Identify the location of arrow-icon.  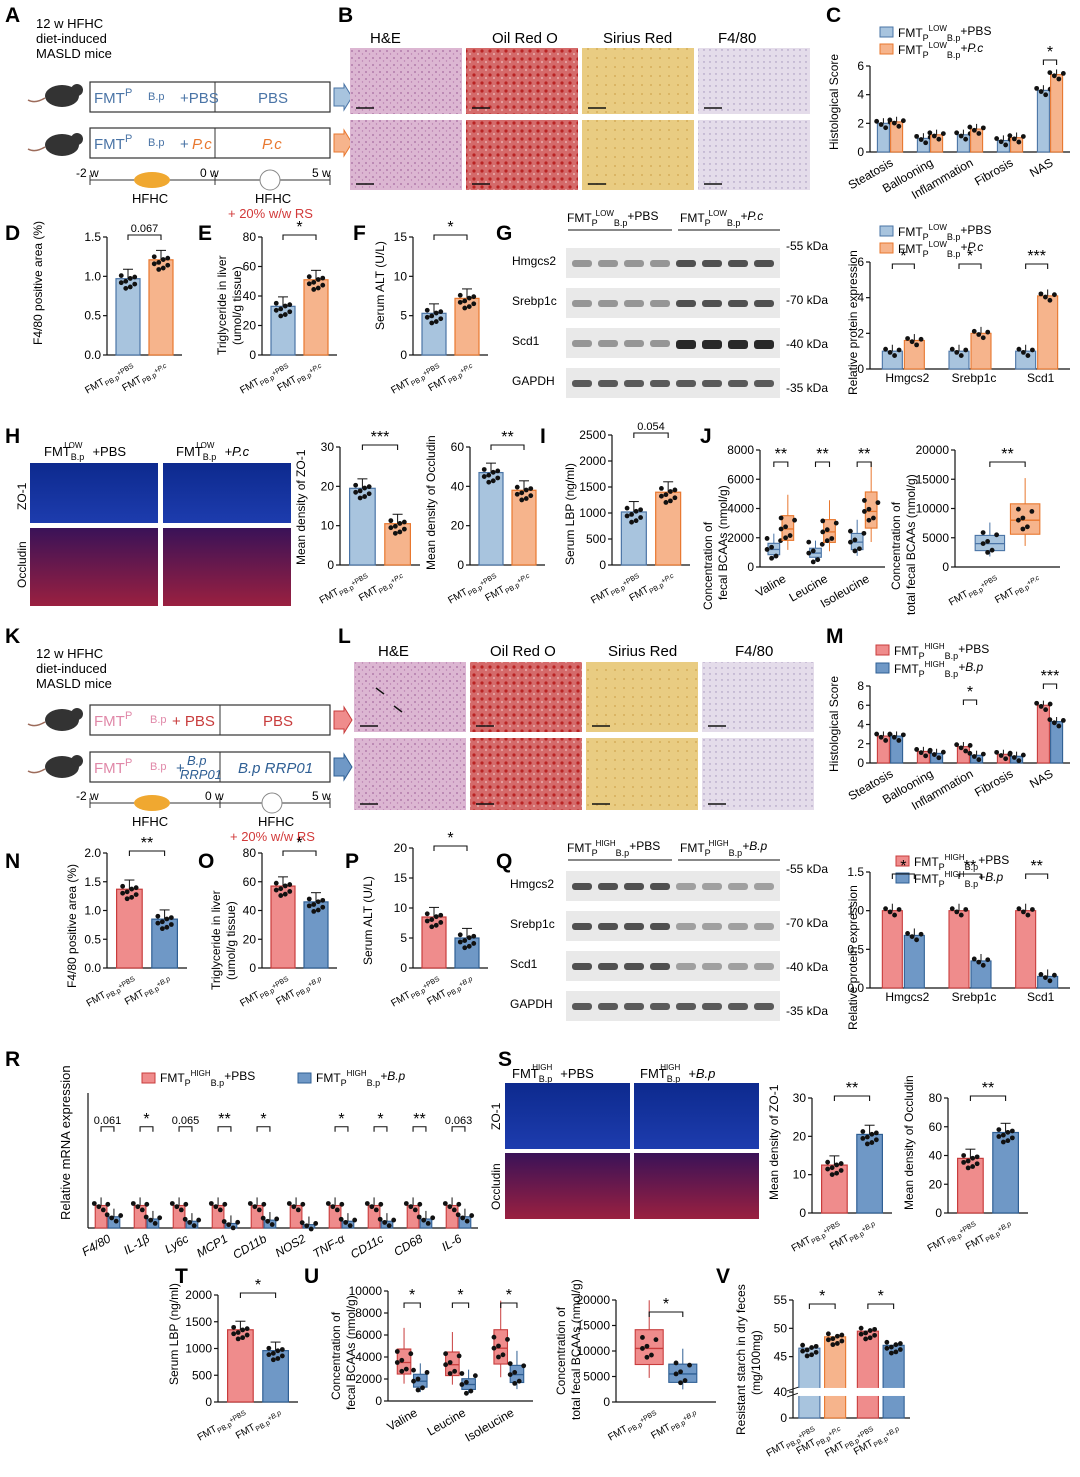
(380, 691).